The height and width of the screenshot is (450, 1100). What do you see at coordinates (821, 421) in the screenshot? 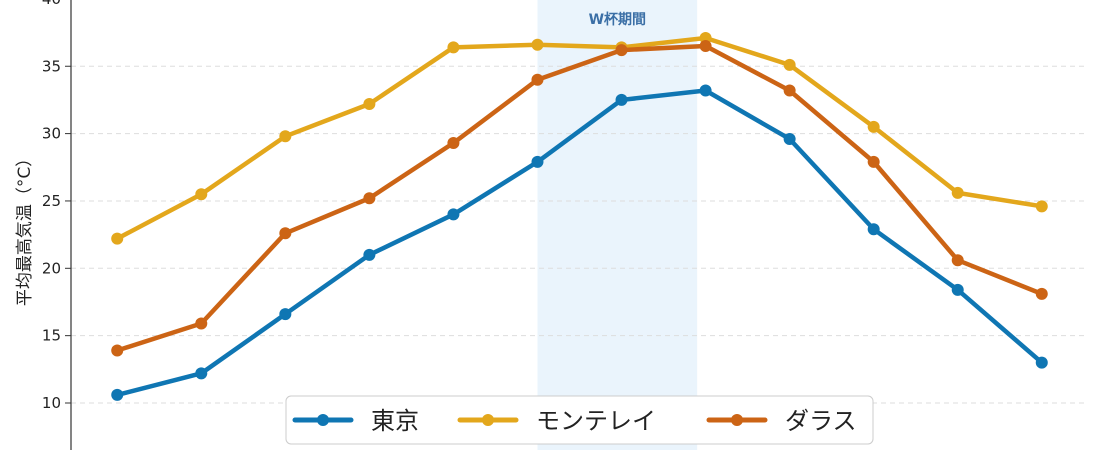
I see `legend-label: ダラス` at bounding box center [821, 421].